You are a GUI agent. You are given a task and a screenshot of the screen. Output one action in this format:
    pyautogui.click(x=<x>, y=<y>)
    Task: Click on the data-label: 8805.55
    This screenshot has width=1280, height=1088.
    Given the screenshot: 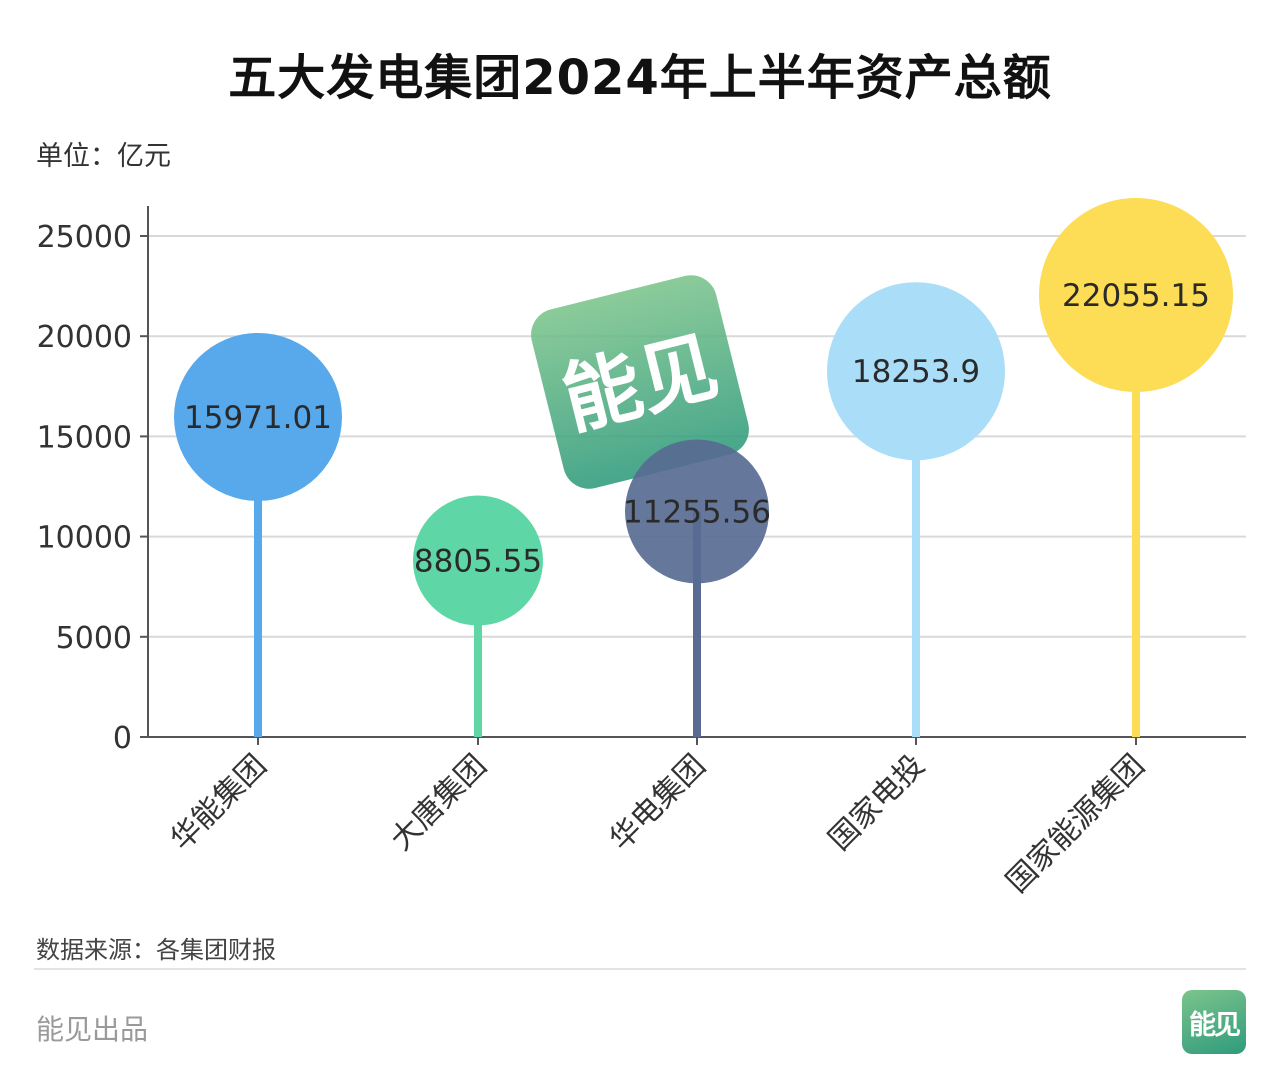 What is the action you would take?
    pyautogui.click(x=478, y=562)
    